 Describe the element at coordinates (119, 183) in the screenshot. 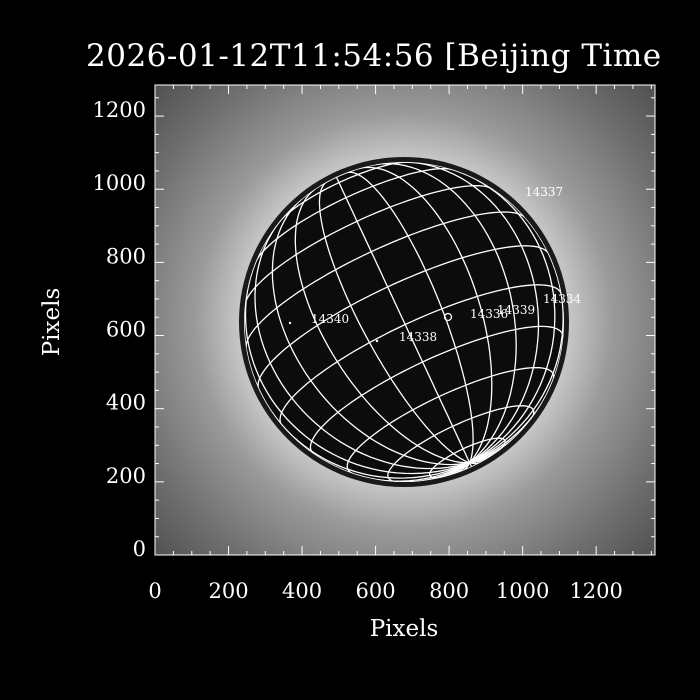

I see `y-tick-label: 1000` at that location.